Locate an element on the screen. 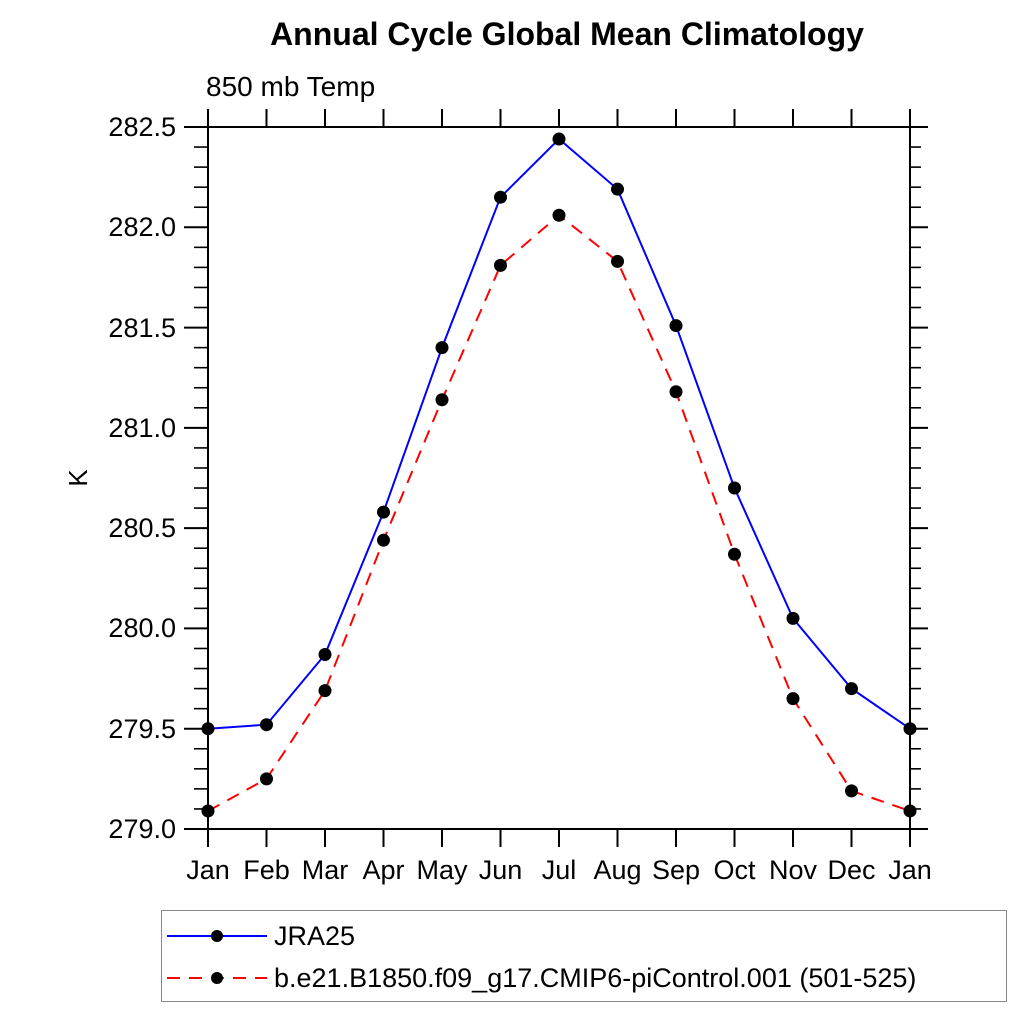 Image resolution: width=1024 pixels, height=1024 pixels. data-point-series0-Jun is located at coordinates (500, 197).